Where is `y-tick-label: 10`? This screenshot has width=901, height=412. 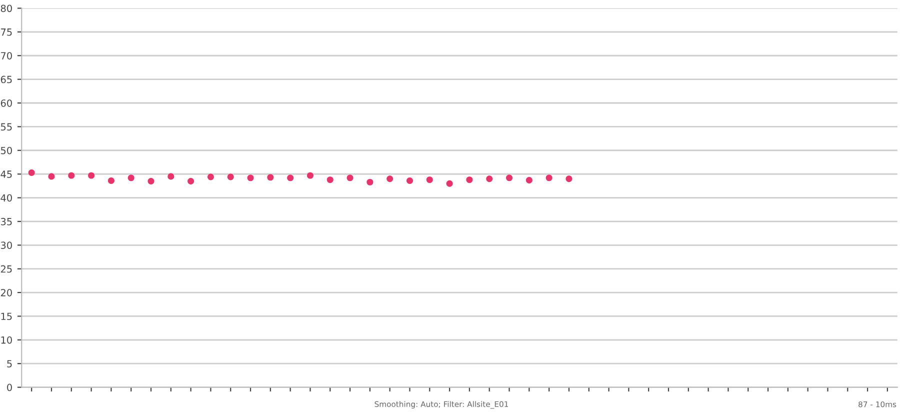 y-tick-label: 10 is located at coordinates (6, 340).